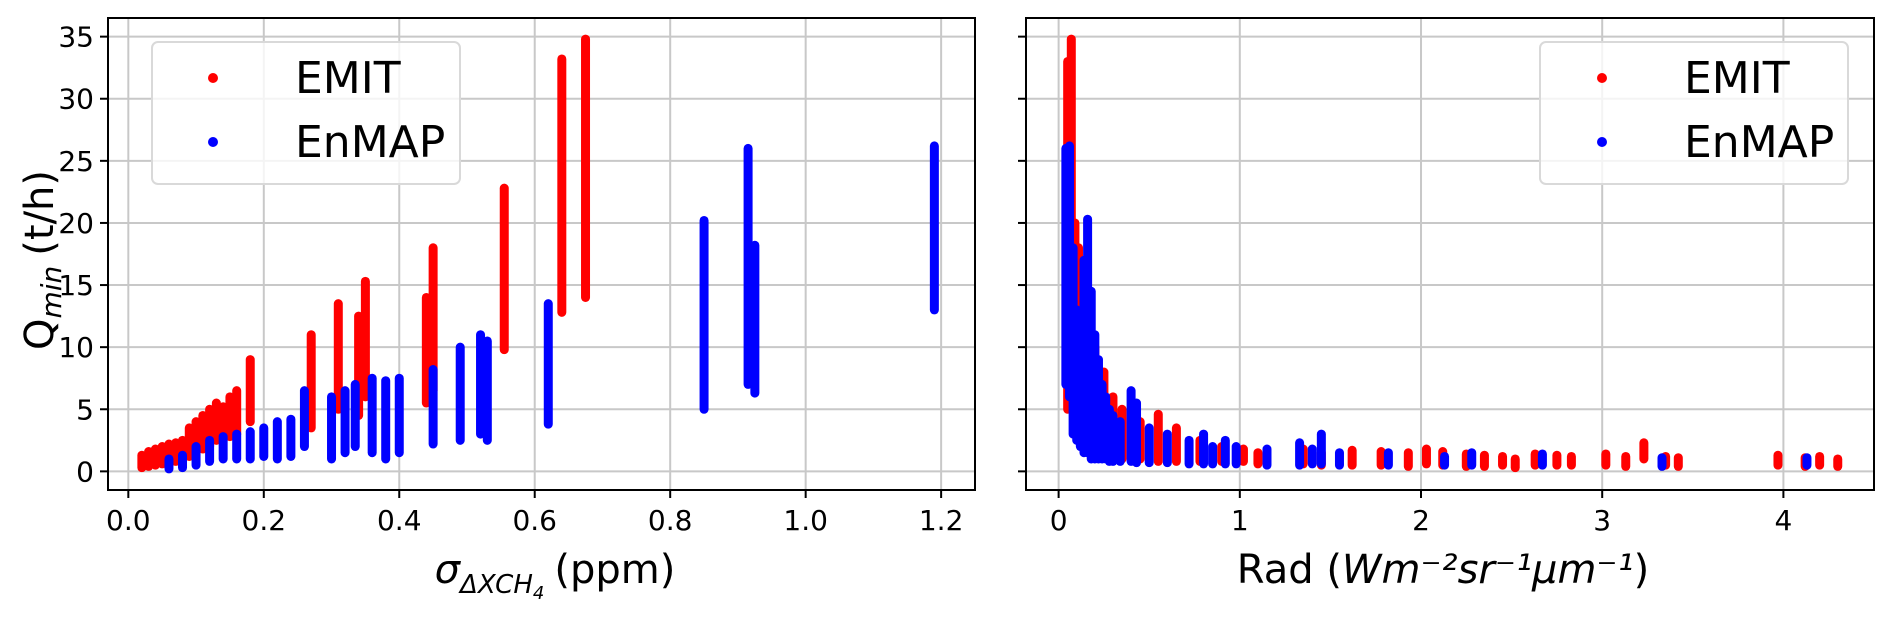 The width and height of the screenshot is (1892, 618). Describe the element at coordinates (76, 223) in the screenshot. I see `left-y-tick-label: 20` at that location.